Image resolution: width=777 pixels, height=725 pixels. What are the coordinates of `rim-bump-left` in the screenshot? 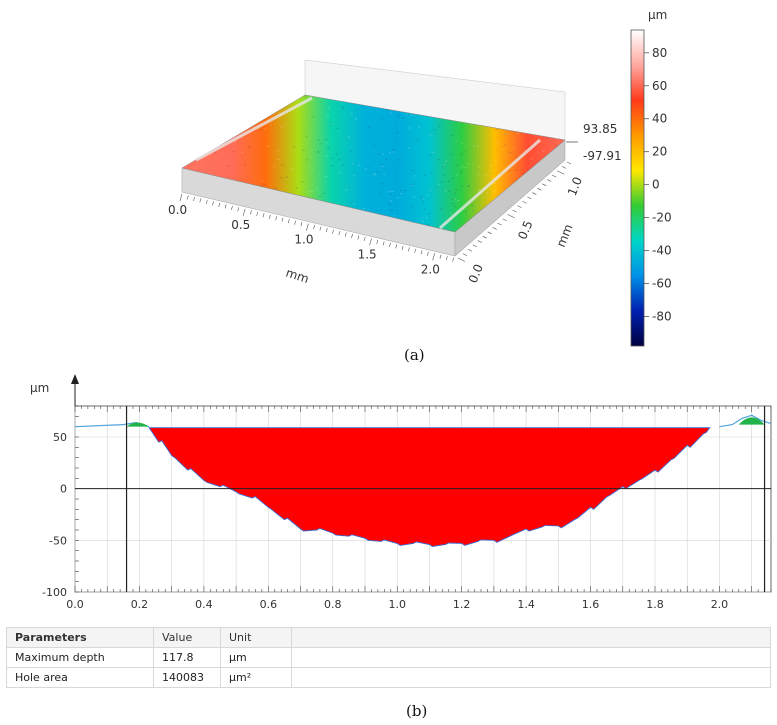 It's located at (138, 424).